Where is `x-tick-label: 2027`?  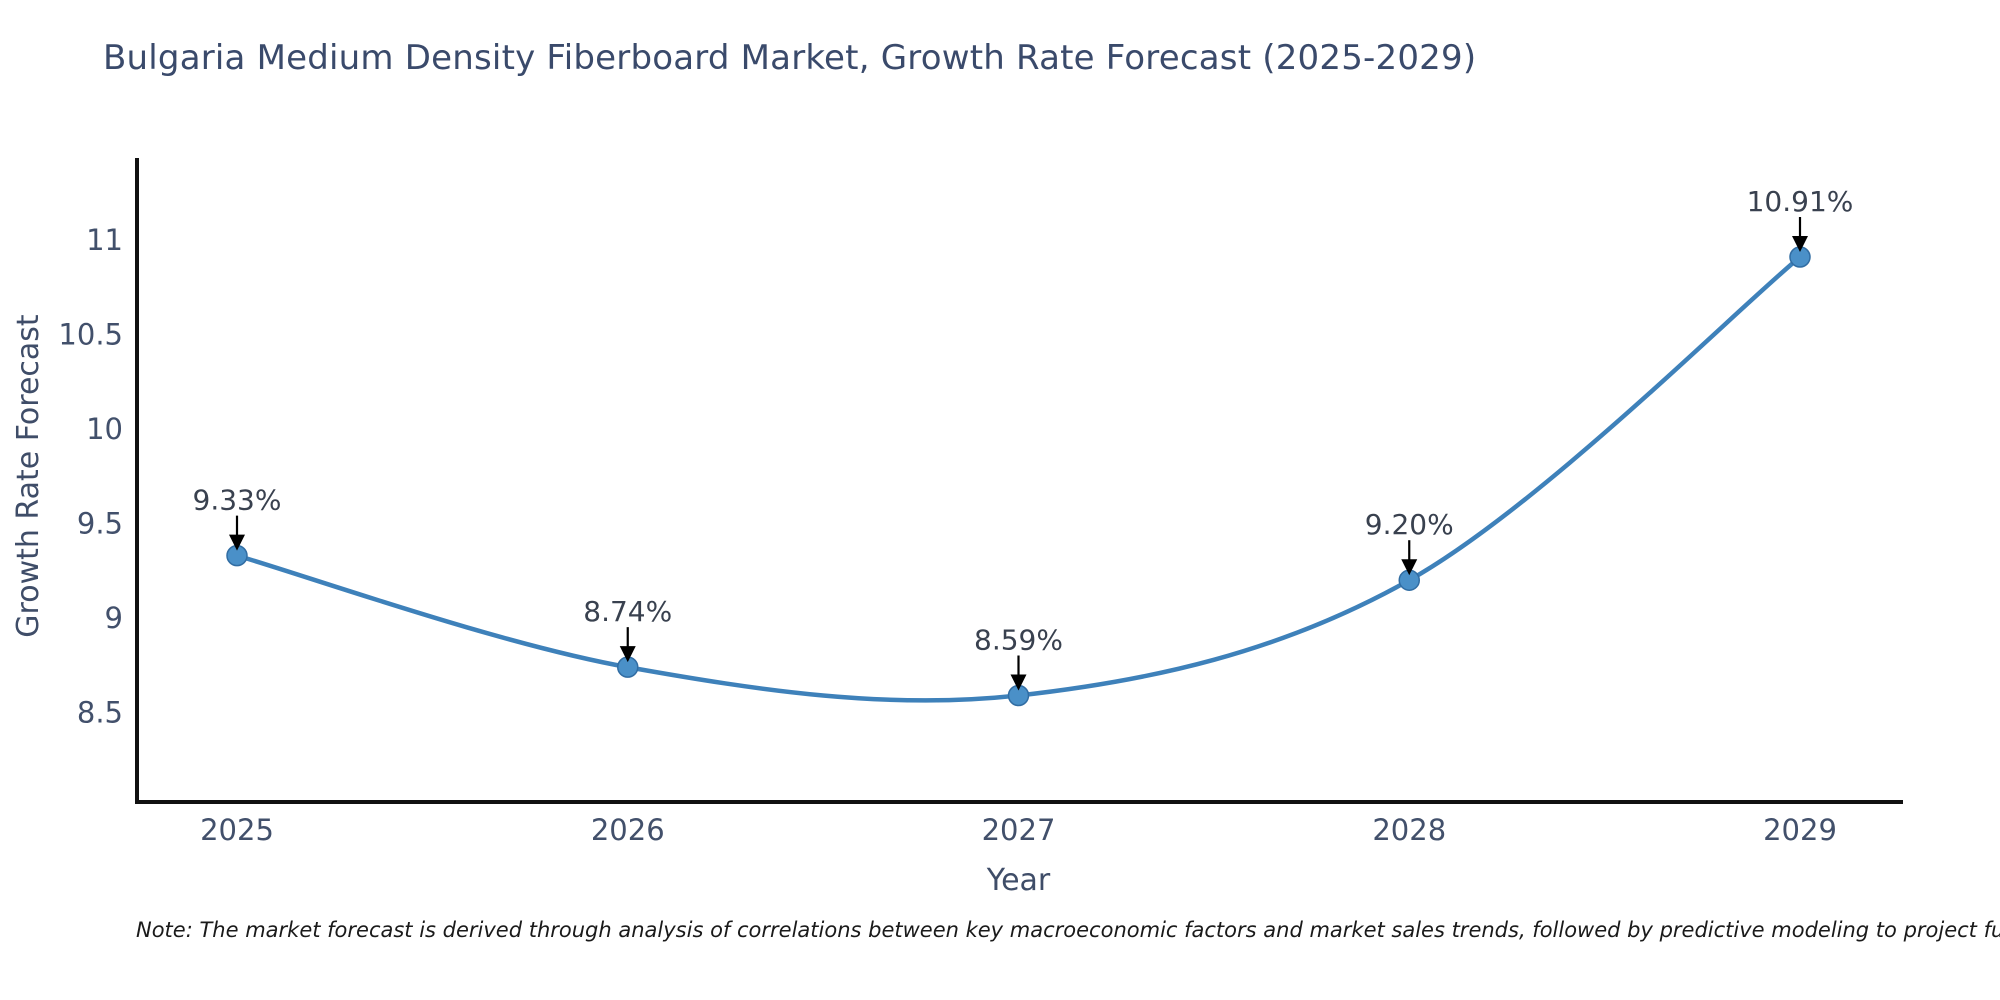 x-tick-label: 2027 is located at coordinates (1019, 830).